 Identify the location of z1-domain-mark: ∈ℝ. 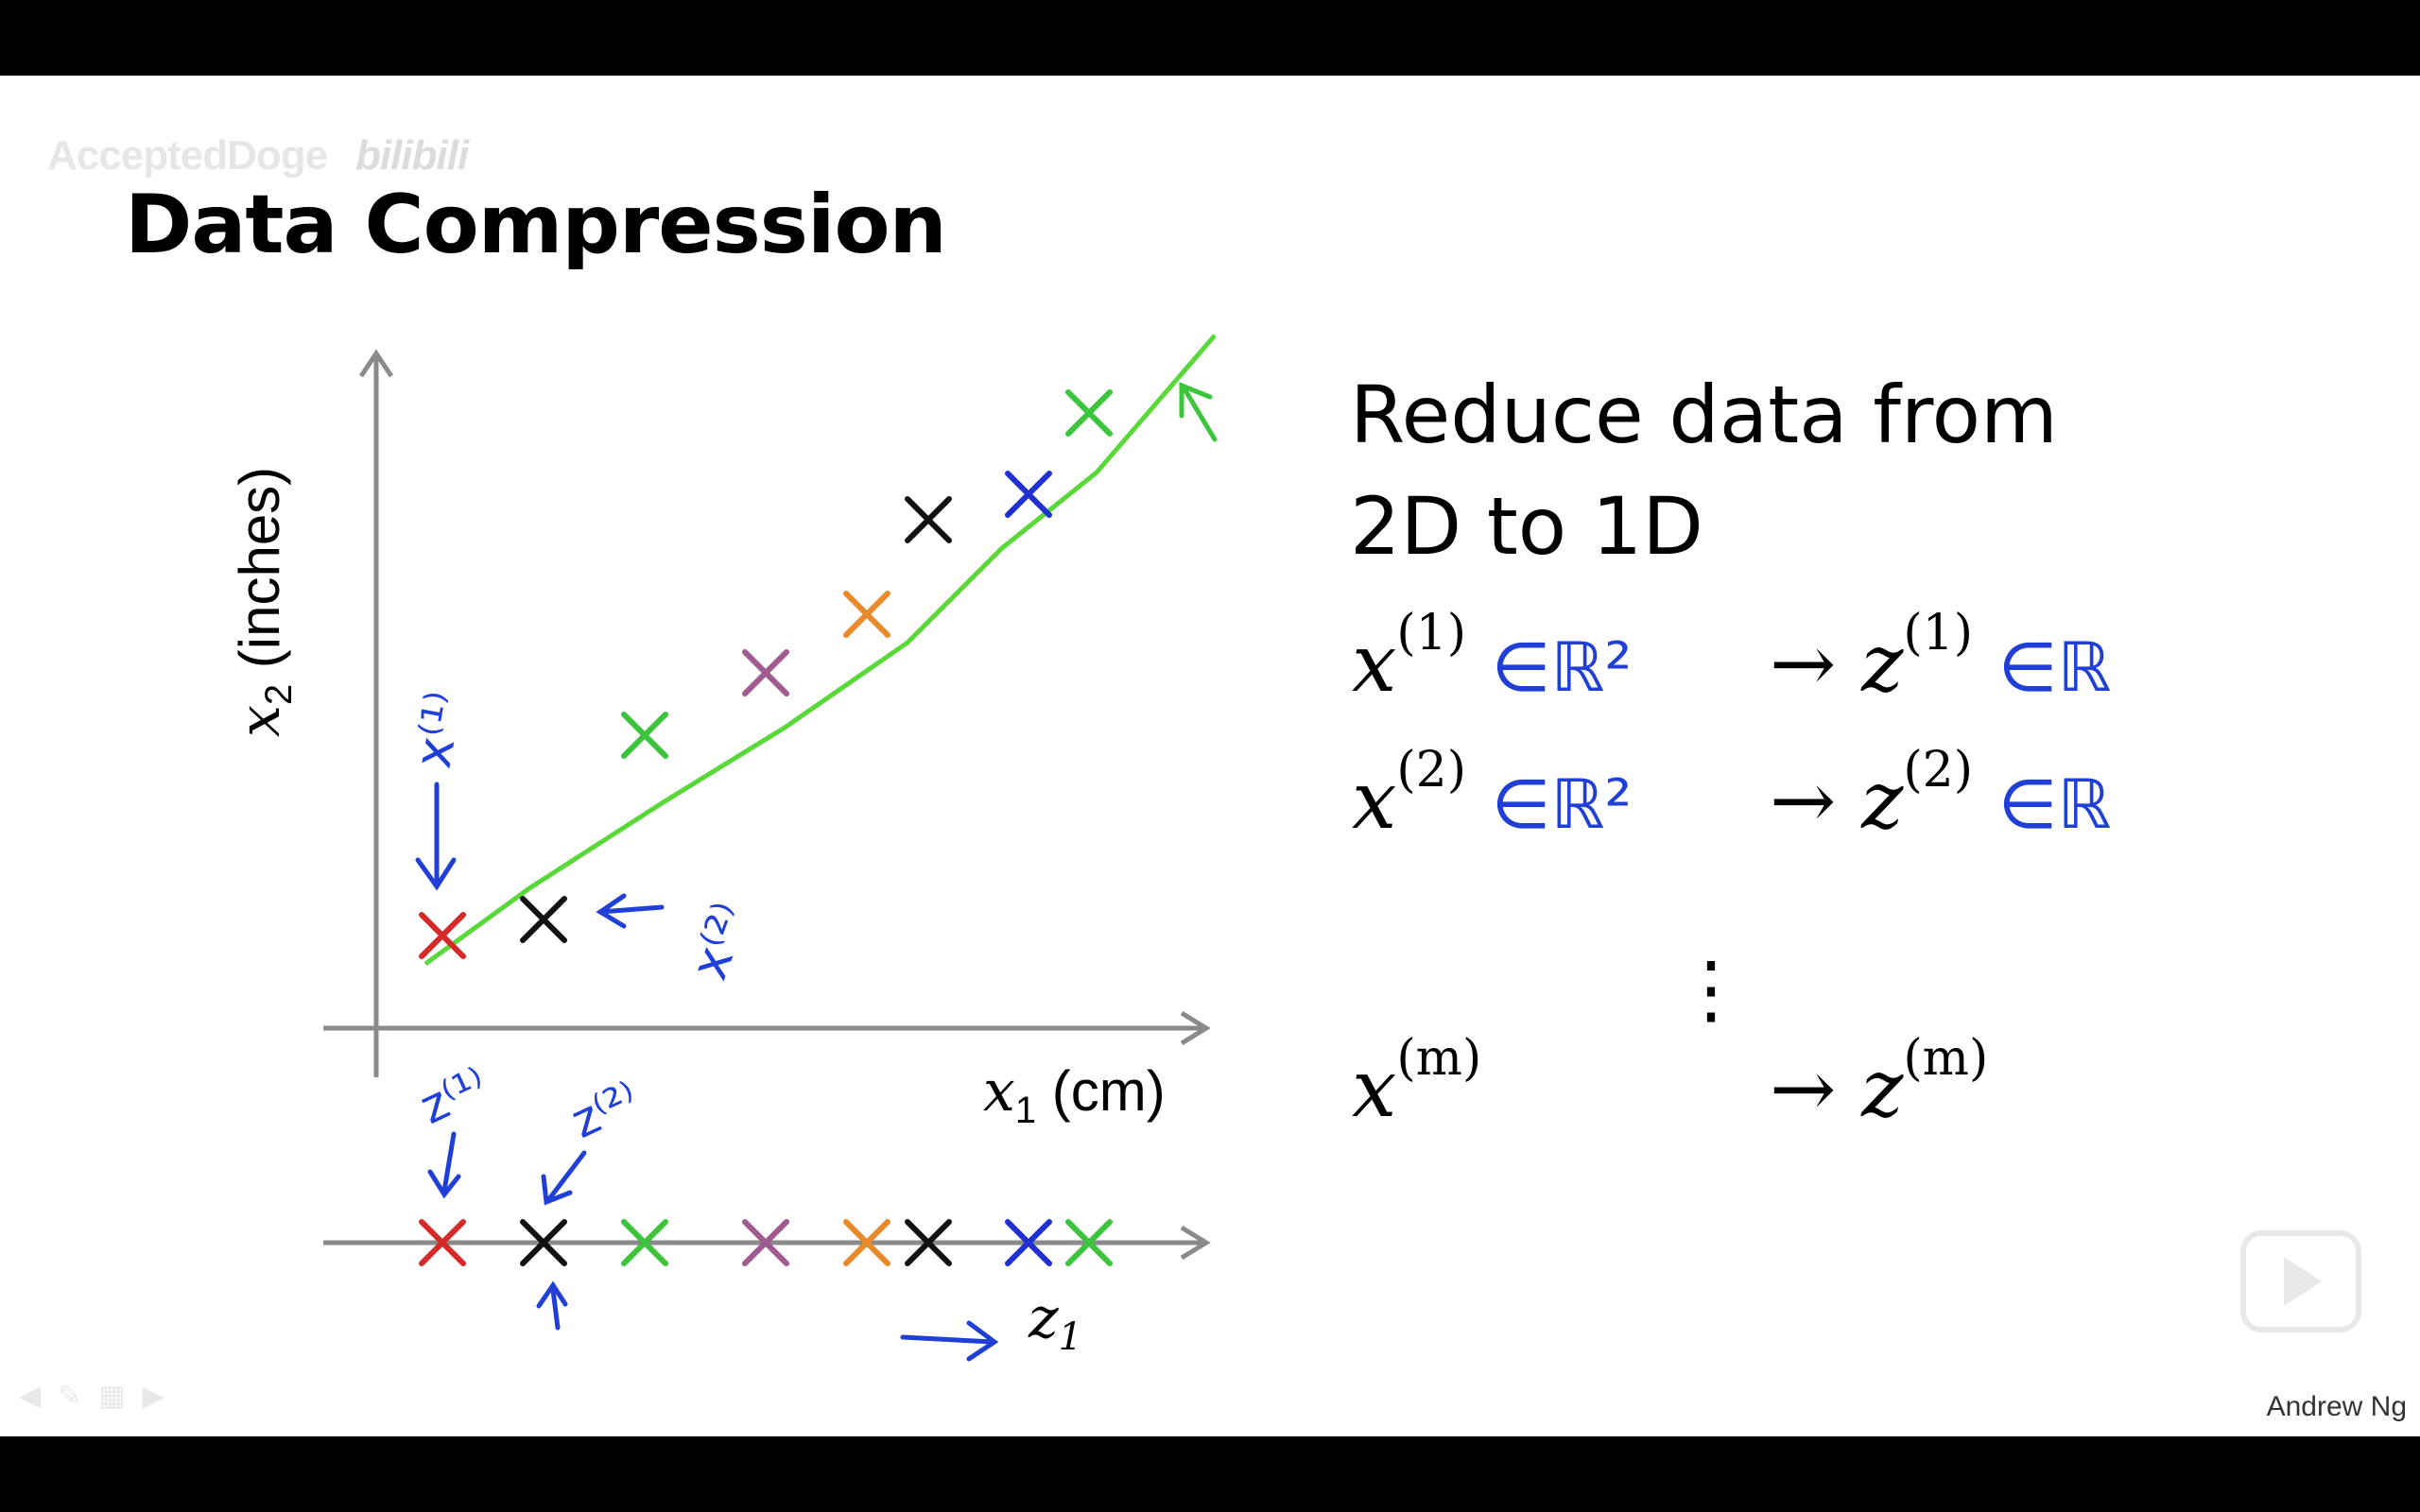
(2054, 667).